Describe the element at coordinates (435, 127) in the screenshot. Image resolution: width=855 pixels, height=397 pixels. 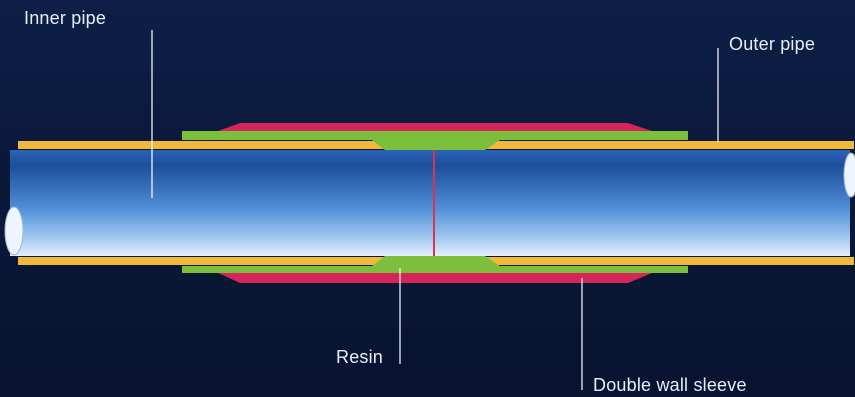
I see `double-wall-sleeve-top` at that location.